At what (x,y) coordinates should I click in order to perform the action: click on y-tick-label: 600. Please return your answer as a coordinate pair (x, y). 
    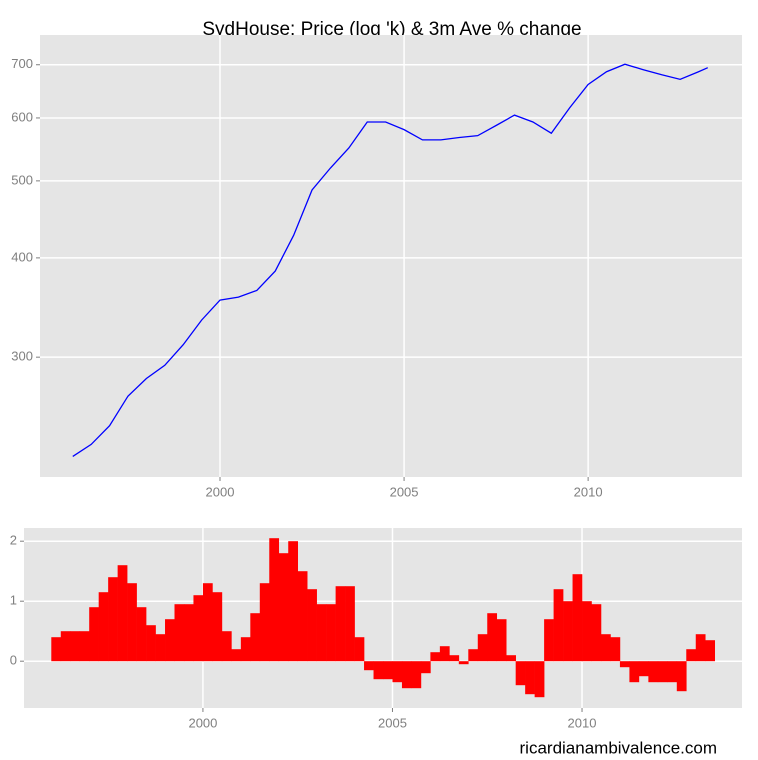
    Looking at the image, I should click on (22, 116).